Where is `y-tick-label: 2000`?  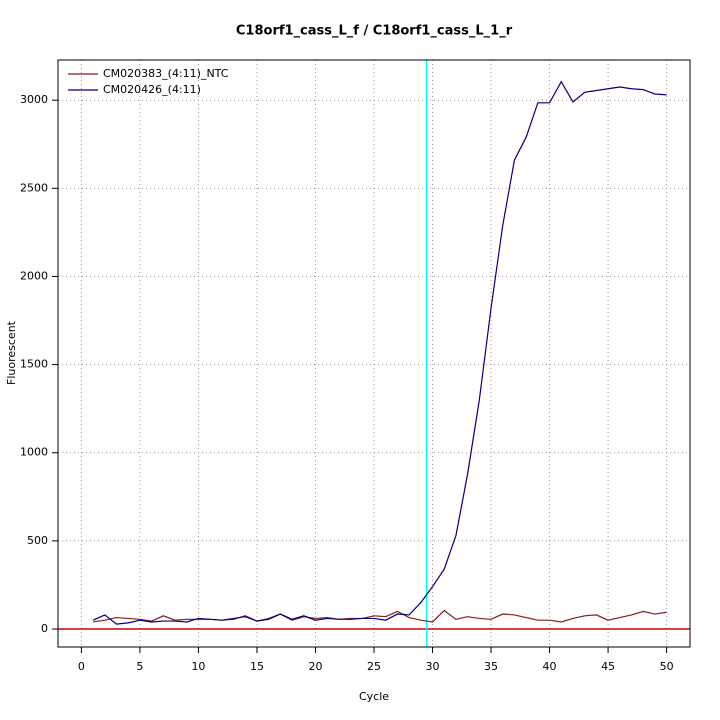 y-tick-label: 2000 is located at coordinates (34, 275).